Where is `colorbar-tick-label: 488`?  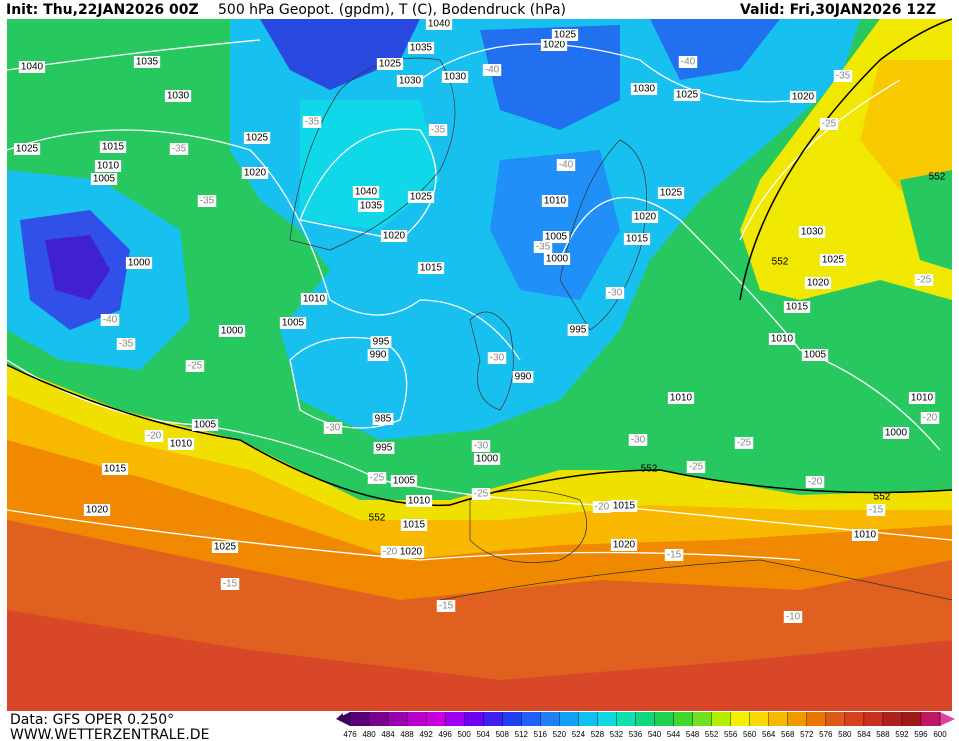 colorbar-tick-label: 488 is located at coordinates (407, 734).